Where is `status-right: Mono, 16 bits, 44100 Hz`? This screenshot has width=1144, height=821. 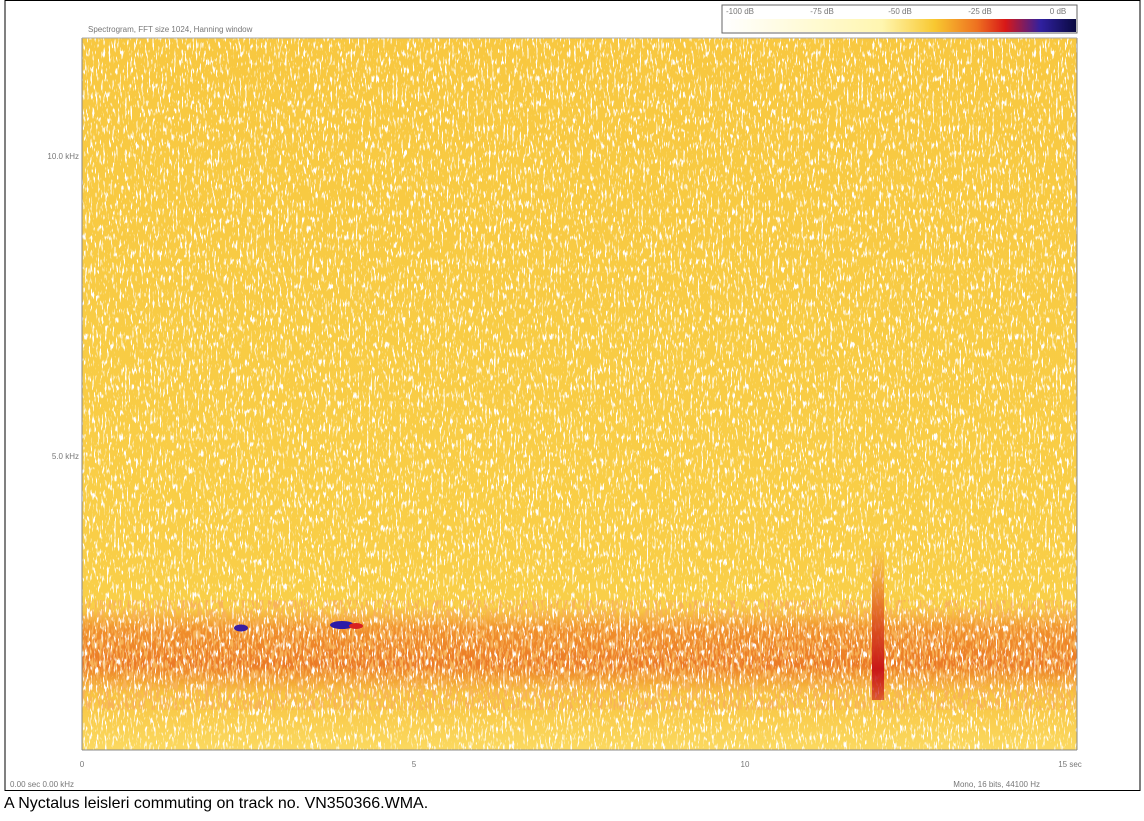 status-right: Mono, 16 bits, 44100 Hz is located at coordinates (996, 784).